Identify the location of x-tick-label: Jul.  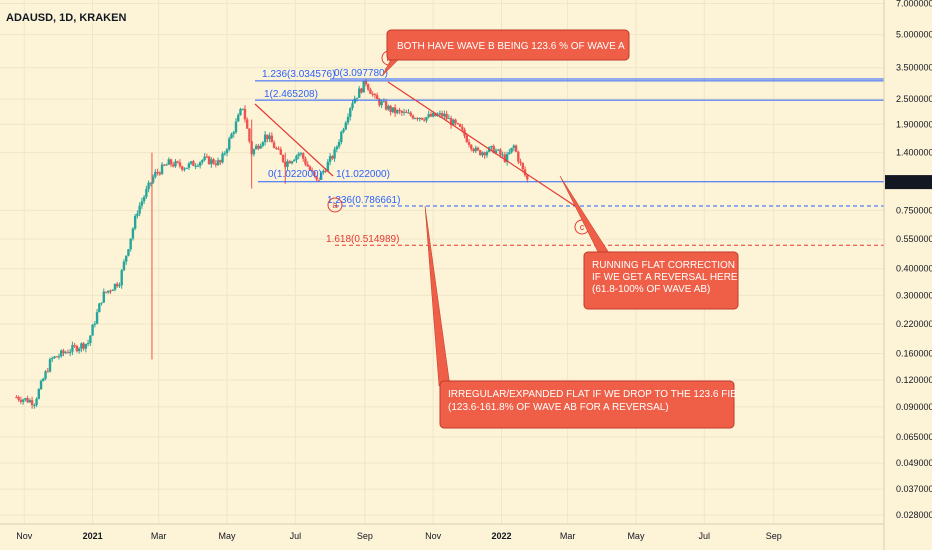
(705, 536).